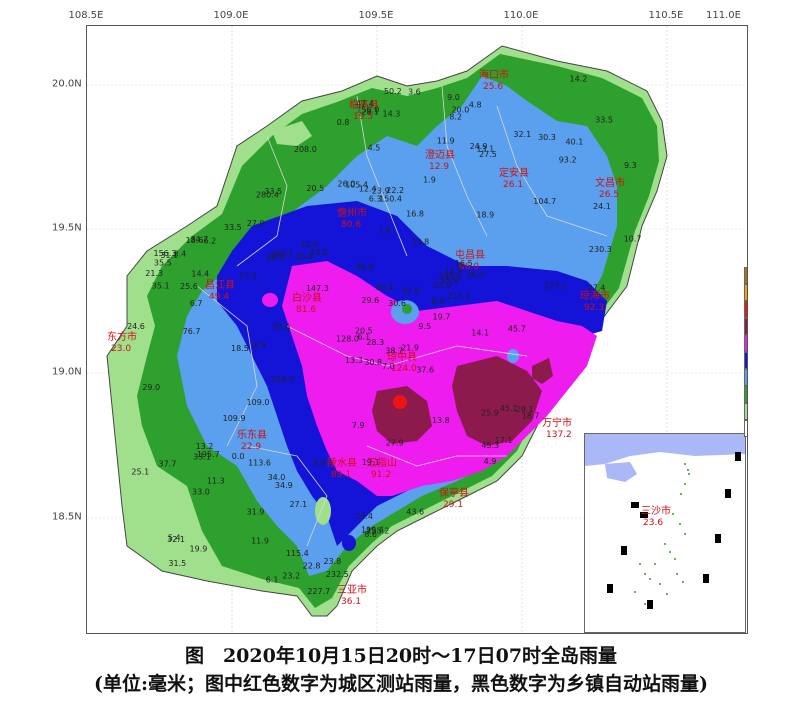 This screenshot has width=802, height=716. I want to click on station-value: 105.4, so click(356, 184).